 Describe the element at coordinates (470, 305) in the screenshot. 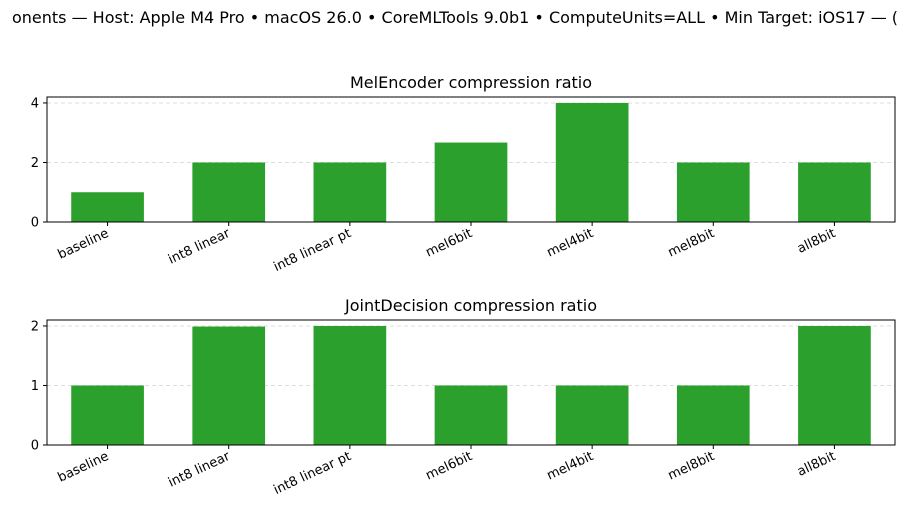

I see `chart-title: JointDecision compression ratio` at that location.